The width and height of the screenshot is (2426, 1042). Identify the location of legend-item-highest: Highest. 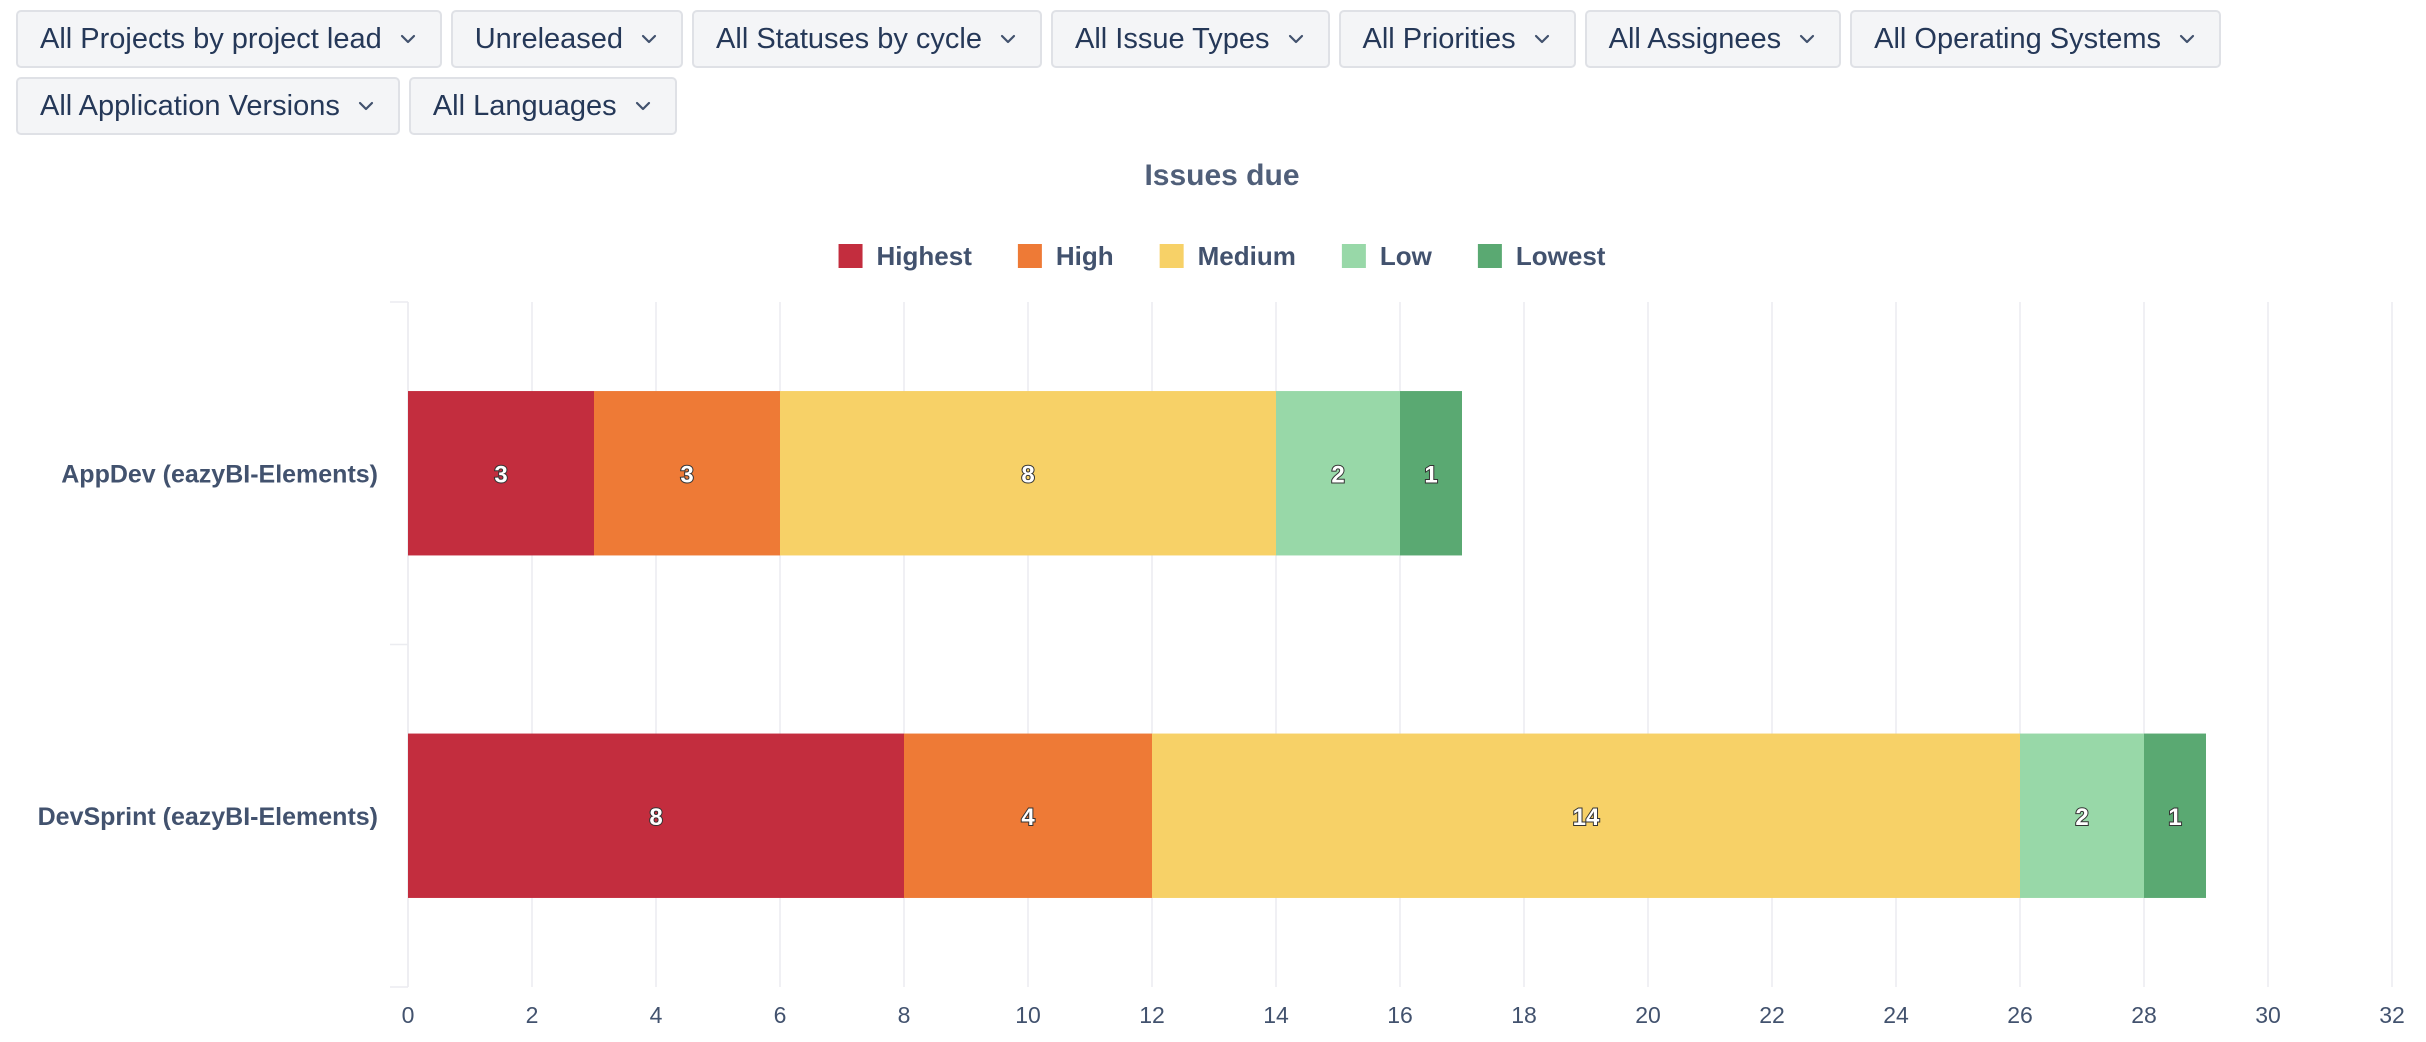
(905, 256).